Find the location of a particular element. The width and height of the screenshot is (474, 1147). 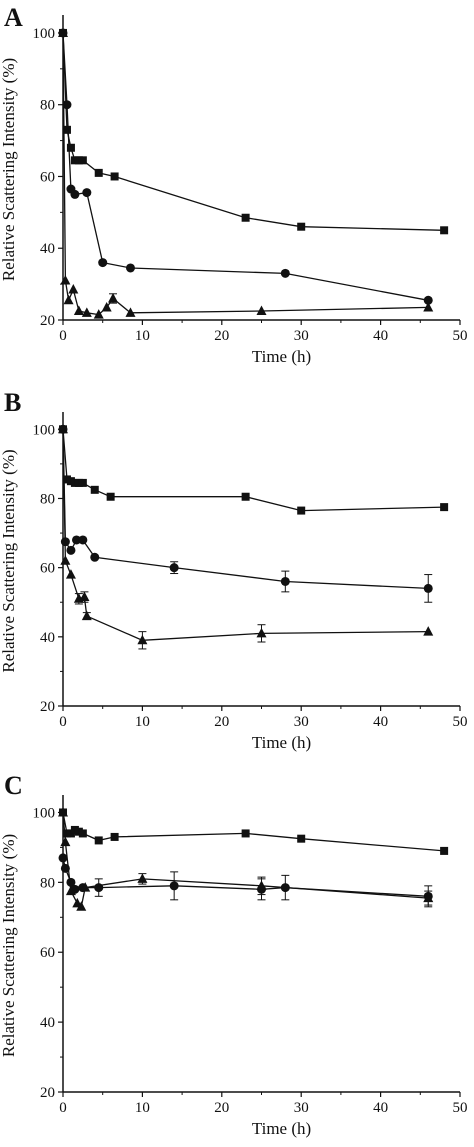

panel-letter: A is located at coordinates (13, 17).